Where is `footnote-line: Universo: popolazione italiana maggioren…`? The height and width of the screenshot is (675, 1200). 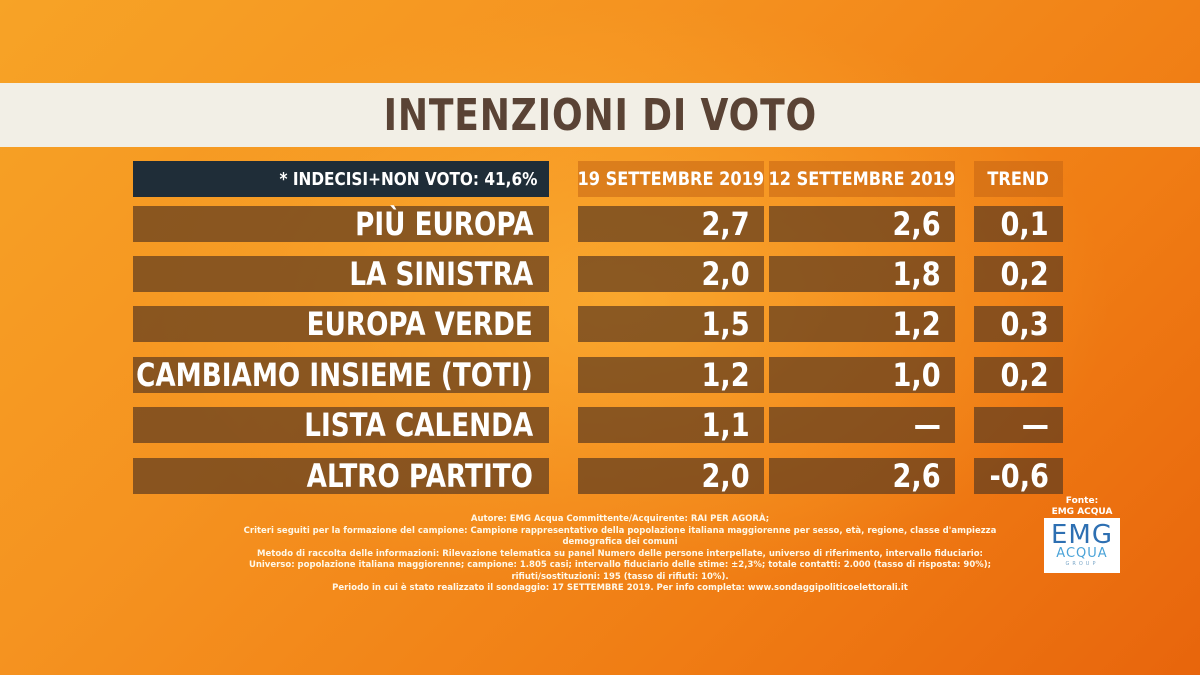
footnote-line: Universo: popolazione italiana maggioren… is located at coordinates (620, 571).